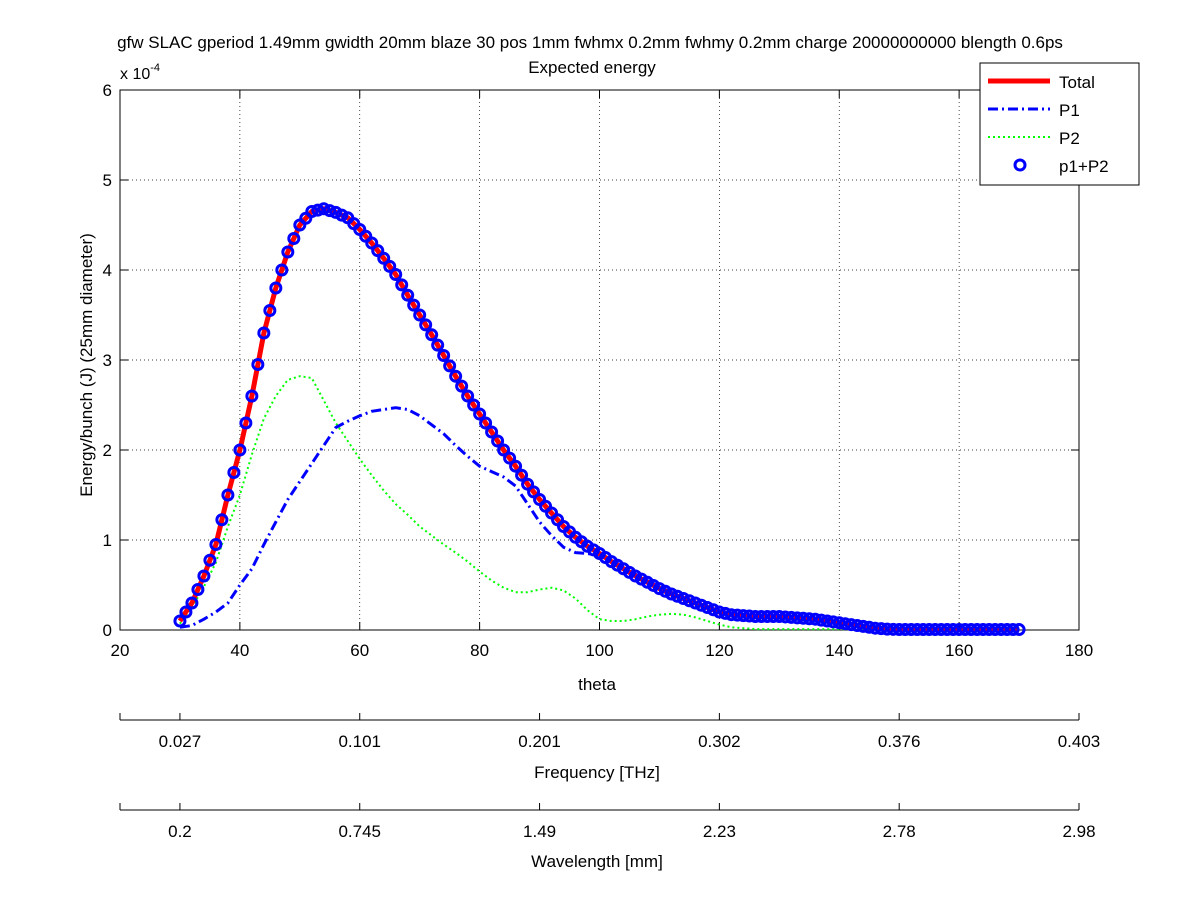 Image resolution: width=1200 pixels, height=906 pixels. I want to click on x-tick-label: 20, so click(120, 650).